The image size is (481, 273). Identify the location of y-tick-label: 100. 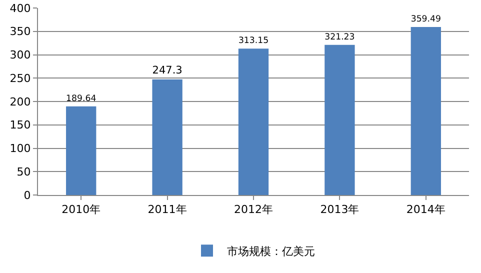
(20, 149).